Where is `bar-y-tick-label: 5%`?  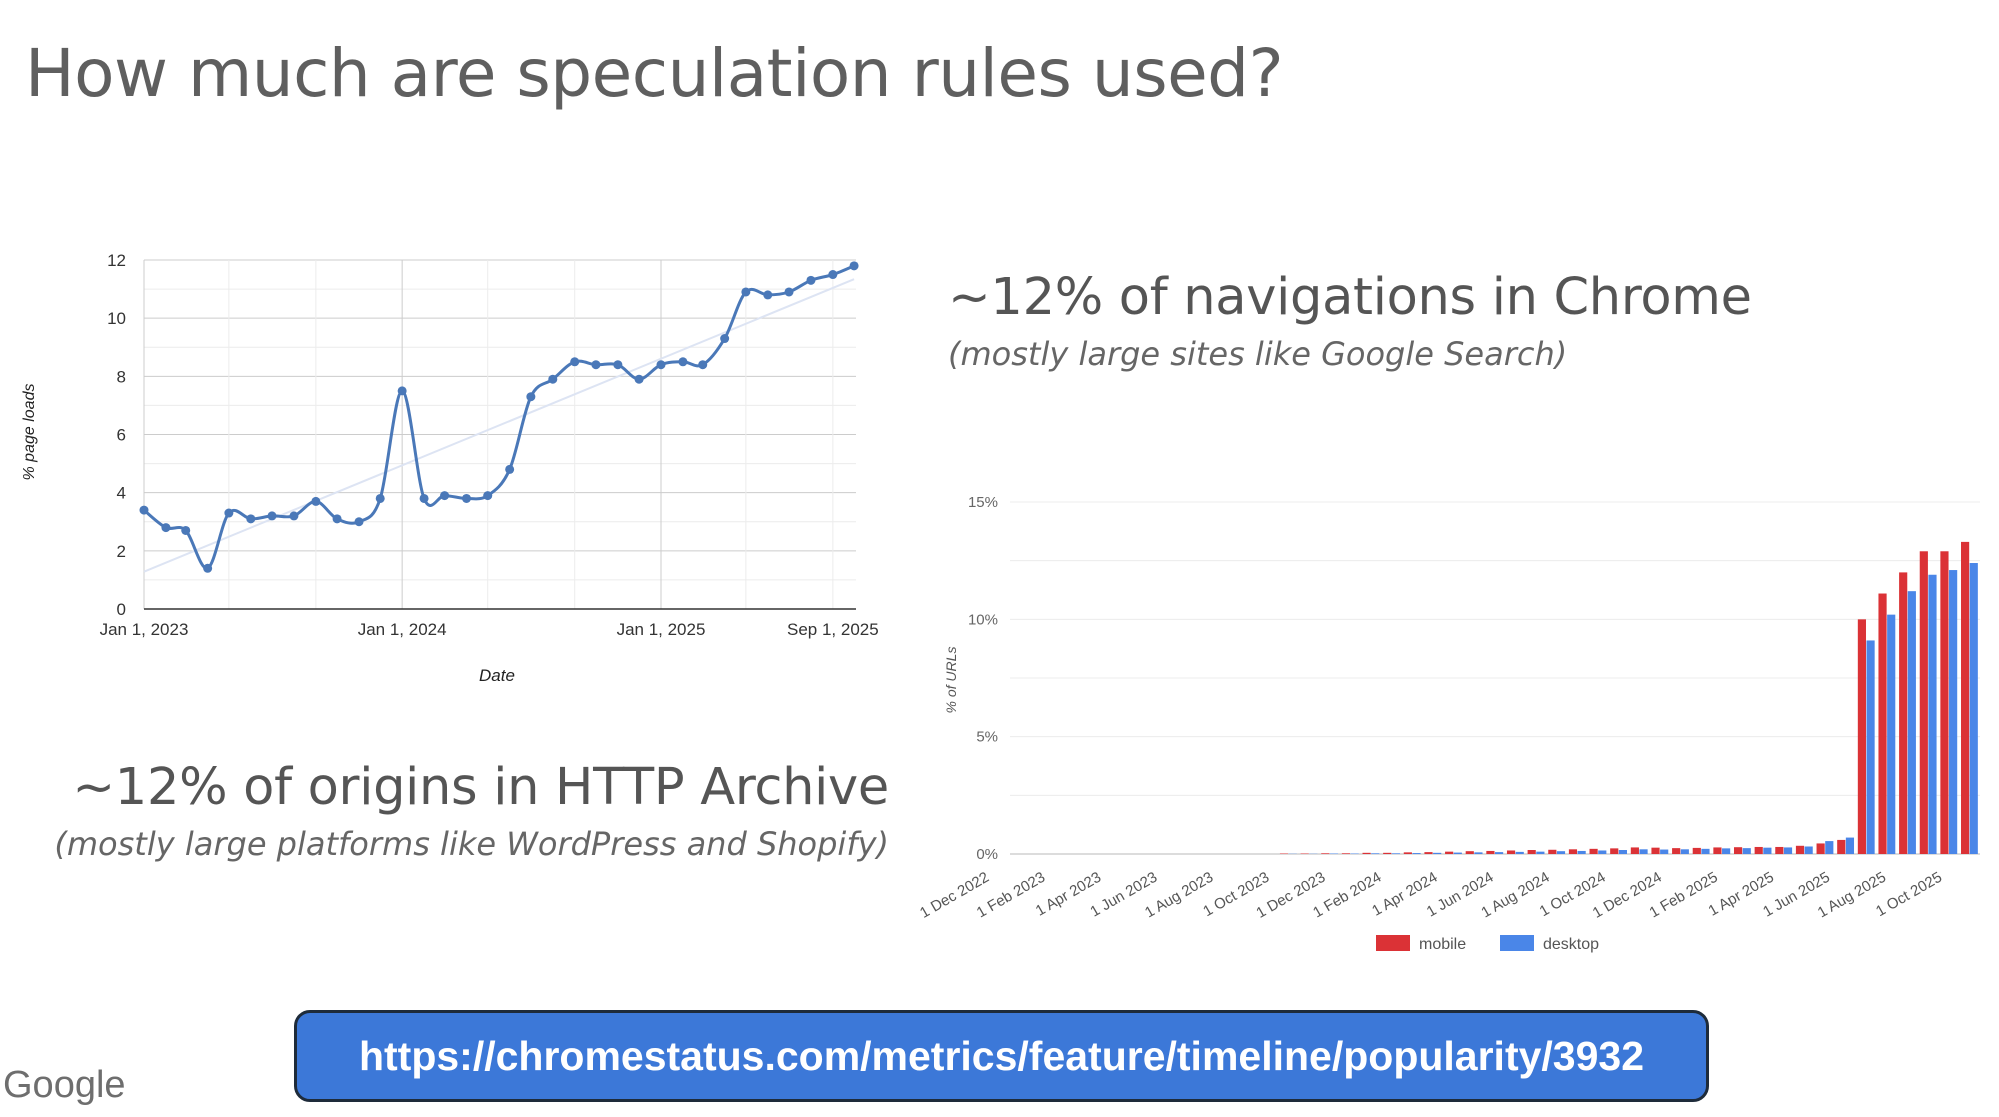
bar-y-tick-label: 5% is located at coordinates (987, 737).